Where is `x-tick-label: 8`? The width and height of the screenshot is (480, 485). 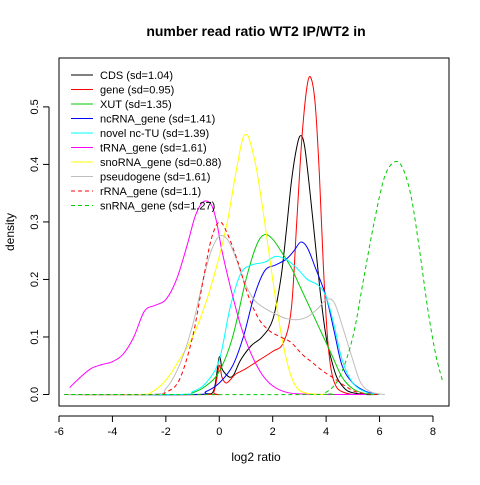
x-tick-label: 8 is located at coordinates (433, 432).